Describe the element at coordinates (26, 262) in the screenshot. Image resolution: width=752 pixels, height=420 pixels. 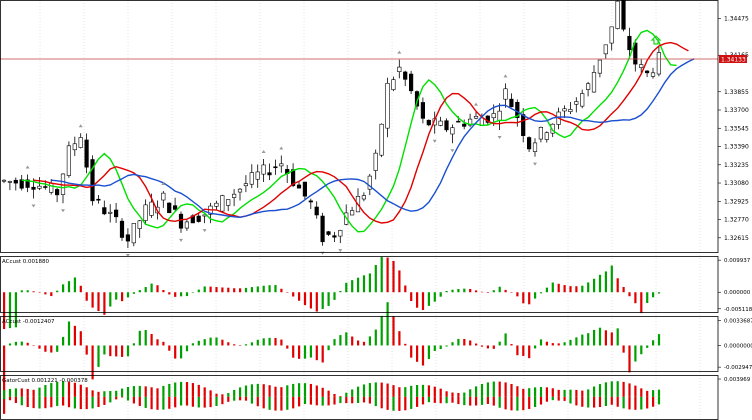
I see `indicator-label: ACcust 0.001880` at that location.